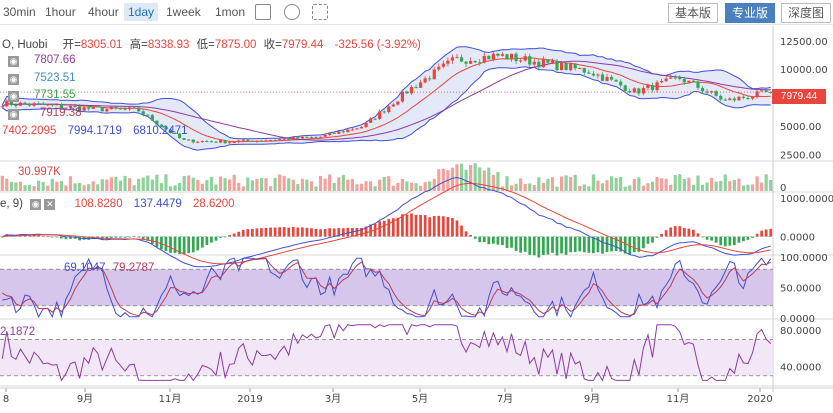 The image size is (833, 413). I want to click on macd-dea: 137.4479, so click(157, 204).